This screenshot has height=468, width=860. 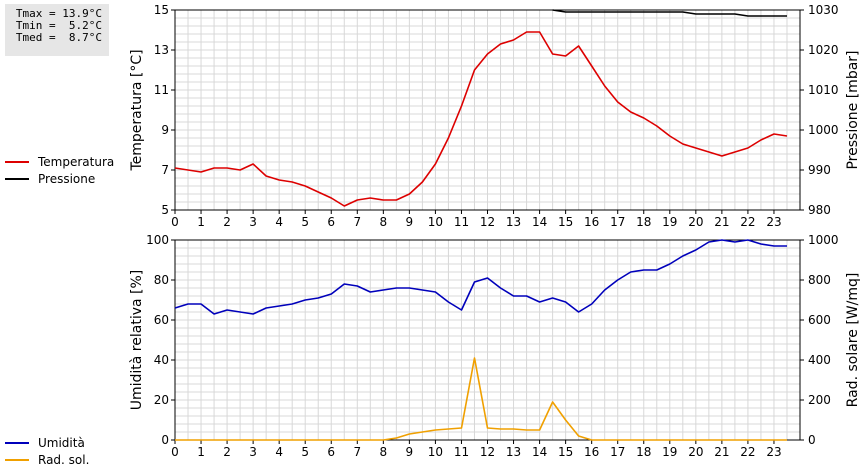 I want to click on series-line-umidit-, so click(x=480, y=277).